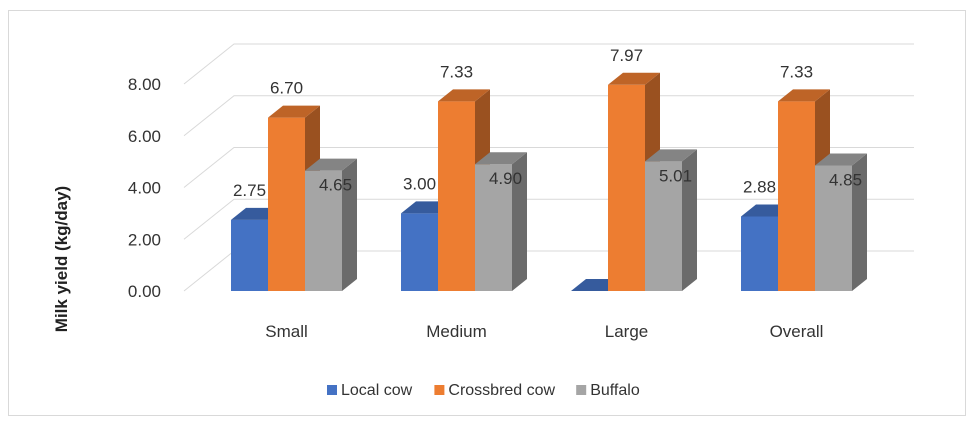  What do you see at coordinates (845, 180) in the screenshot?
I see `data-label: 4.85` at bounding box center [845, 180].